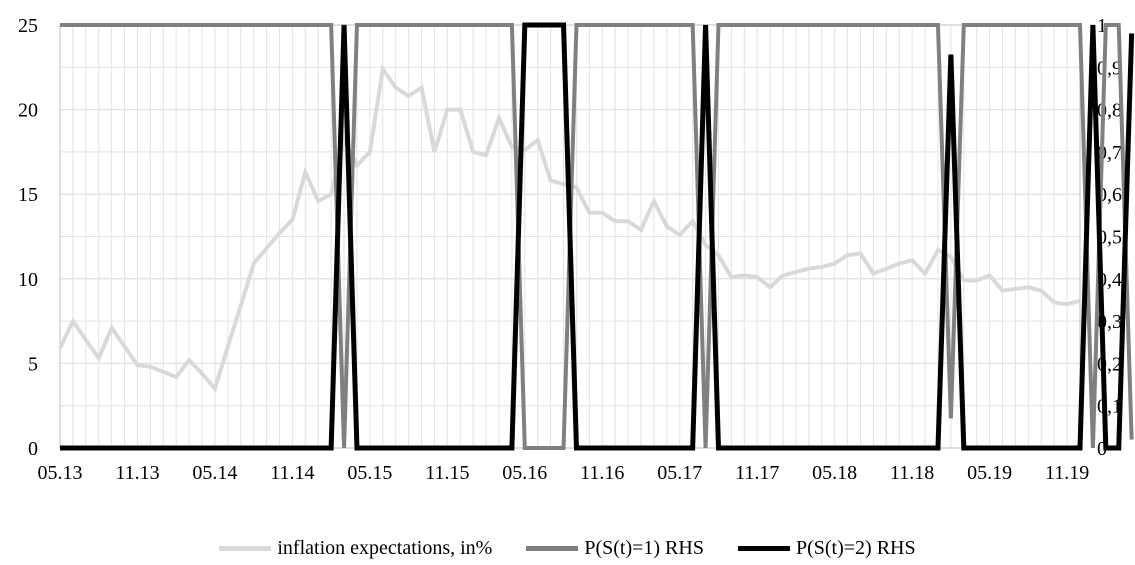 The width and height of the screenshot is (1135, 565). I want to click on legend-label-inflation: inflation expectations, in%, so click(385, 547).